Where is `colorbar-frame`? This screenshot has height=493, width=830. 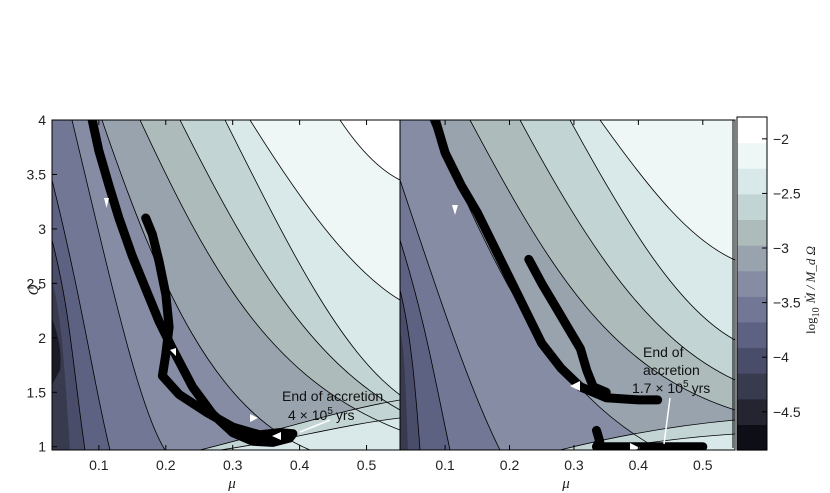 colorbar-frame is located at coordinates (752, 283).